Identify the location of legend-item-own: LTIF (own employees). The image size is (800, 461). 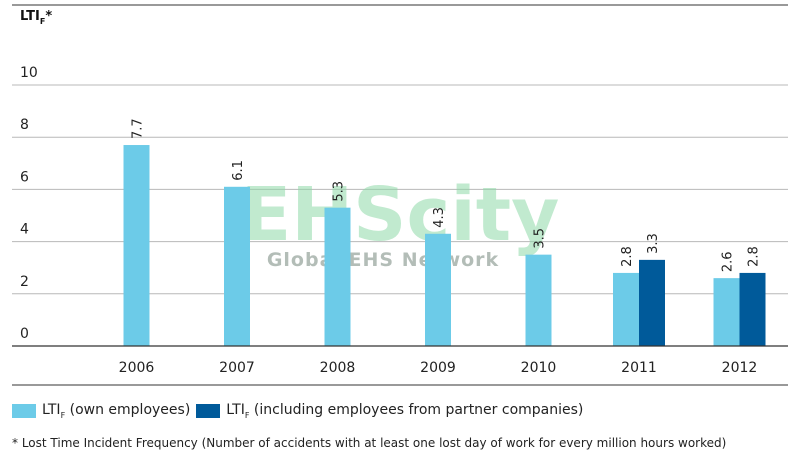
(101, 411).